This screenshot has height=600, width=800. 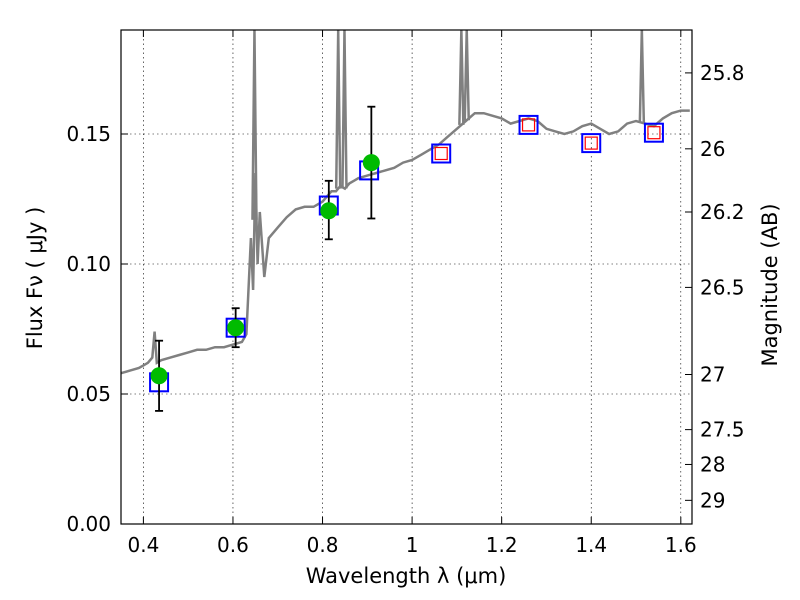 I want to click on x-tick-label: 0.6, so click(x=233, y=545).